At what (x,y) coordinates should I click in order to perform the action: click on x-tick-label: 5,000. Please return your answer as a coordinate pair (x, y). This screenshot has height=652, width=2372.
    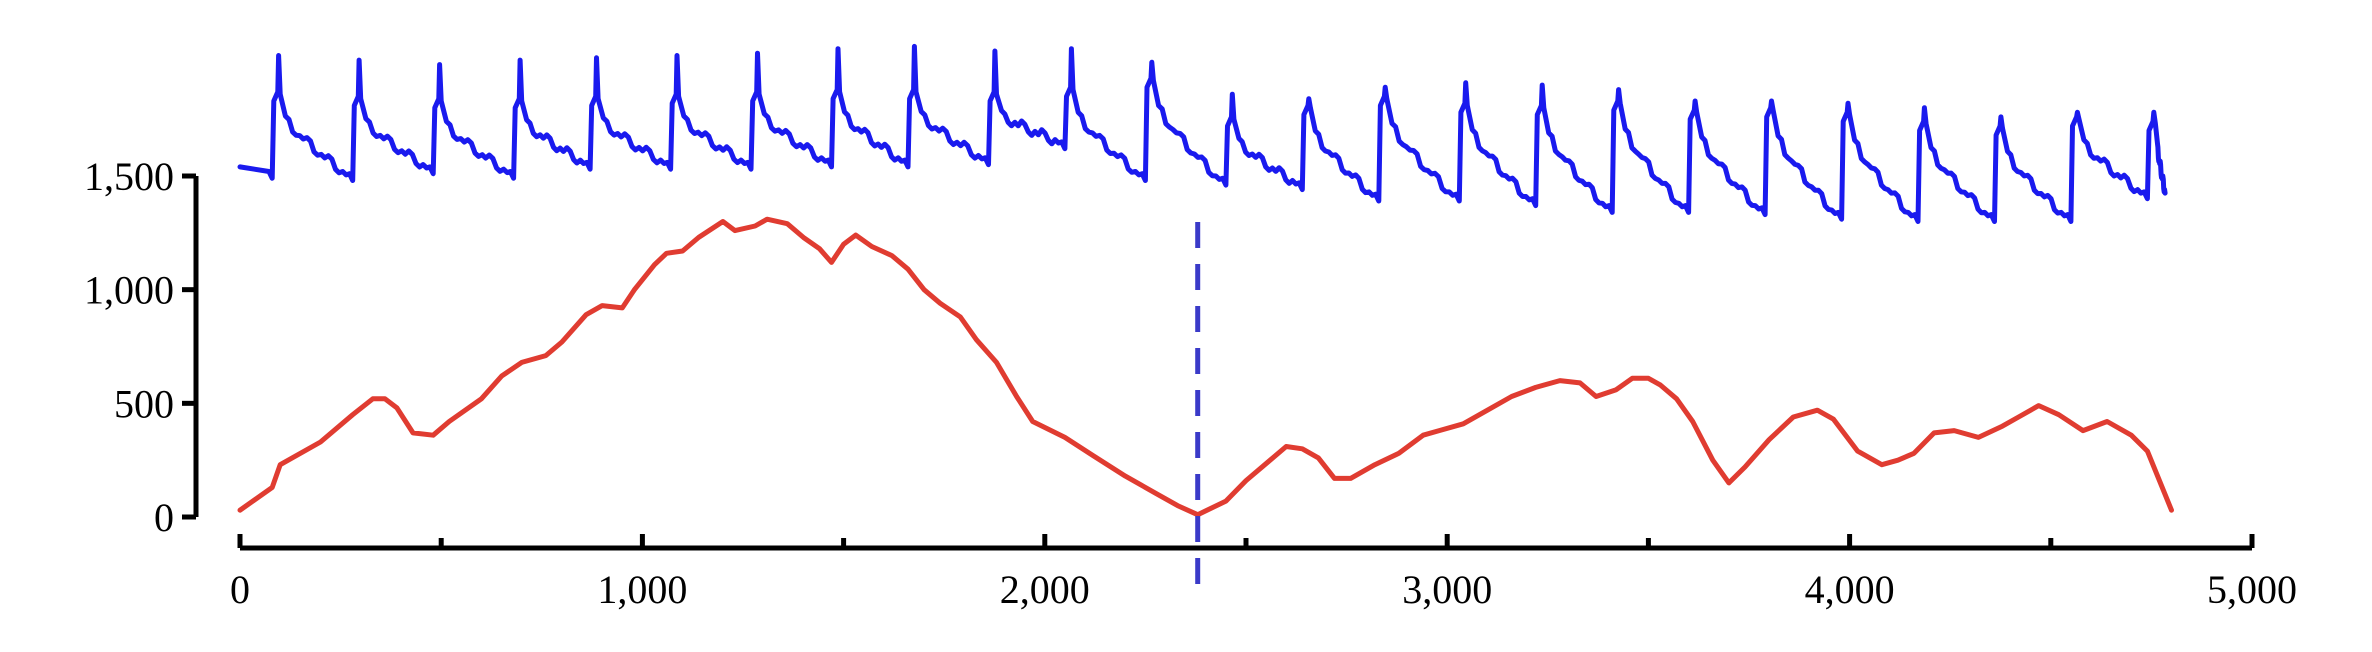
    Looking at the image, I should click on (2252, 589).